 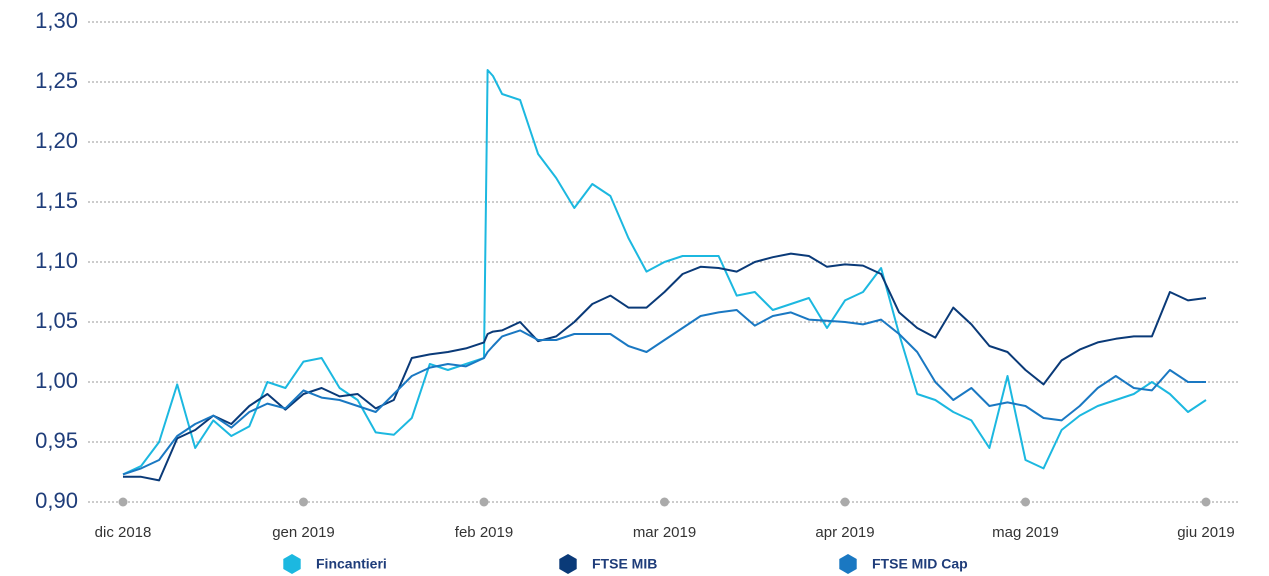 What do you see at coordinates (56, 20) in the screenshot?
I see `y-tick-label: 1,30` at bounding box center [56, 20].